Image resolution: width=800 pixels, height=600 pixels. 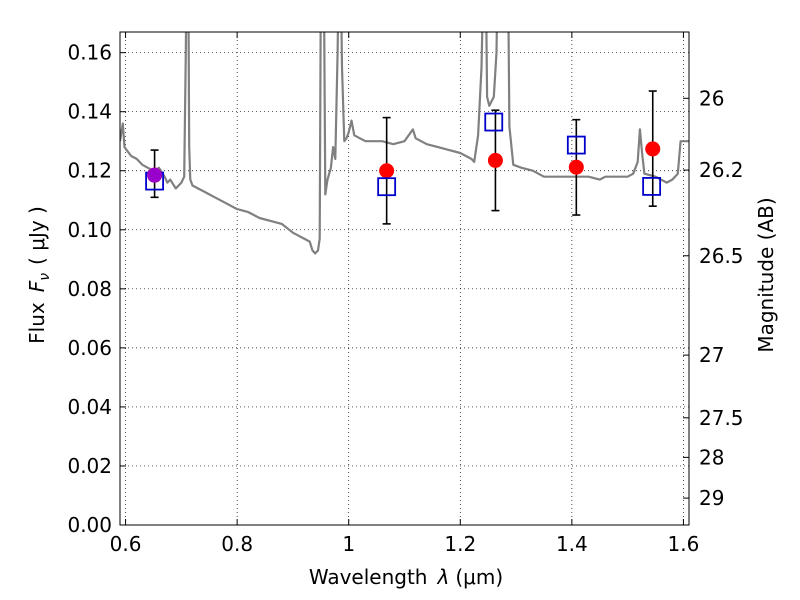 What do you see at coordinates (711, 98) in the screenshot?
I see `y2-tick-label: 26` at bounding box center [711, 98].